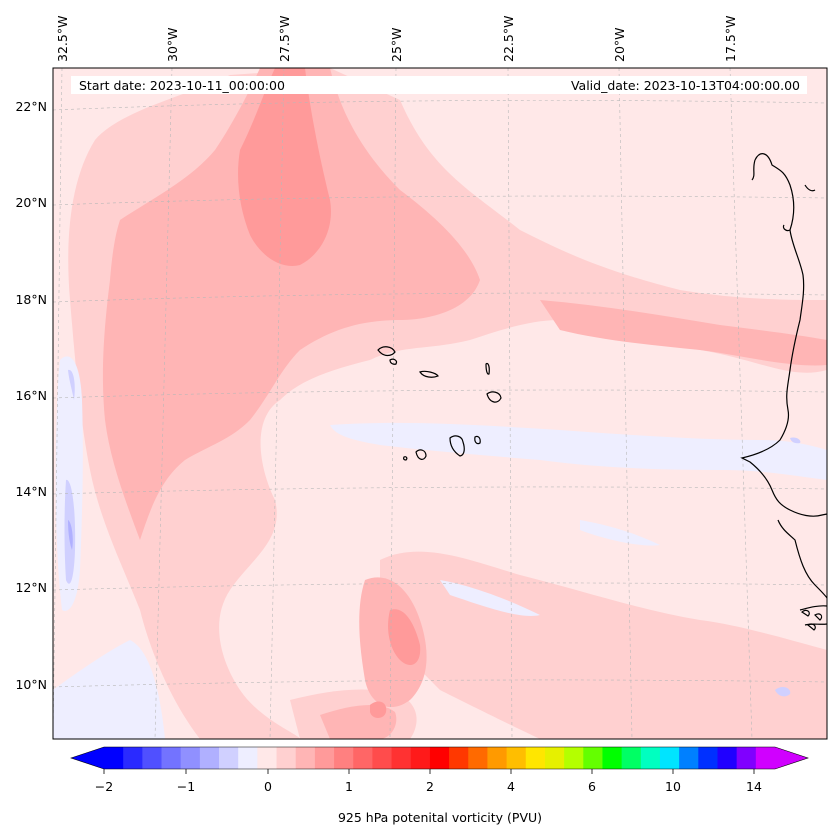 The height and width of the screenshot is (836, 837). I want to click on bissagos-islands, so click(812, 620).